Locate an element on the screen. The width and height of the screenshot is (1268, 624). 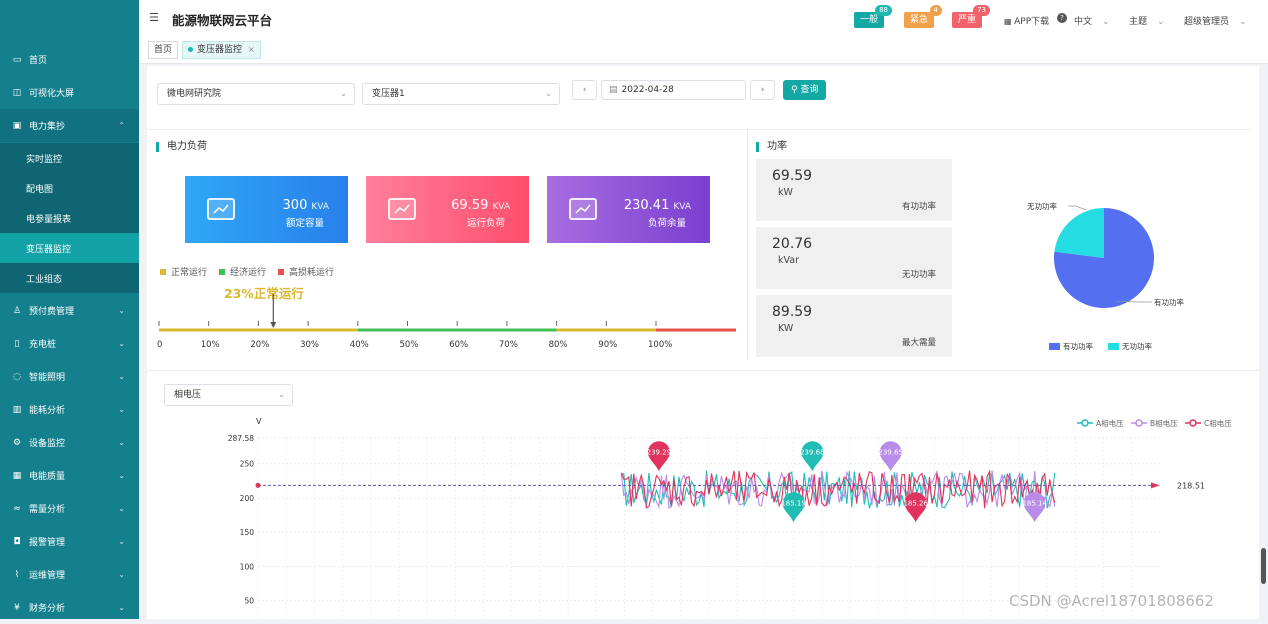
sidebar-item-9: ≈ 需量分析 ⌄ is located at coordinates (69, 508).